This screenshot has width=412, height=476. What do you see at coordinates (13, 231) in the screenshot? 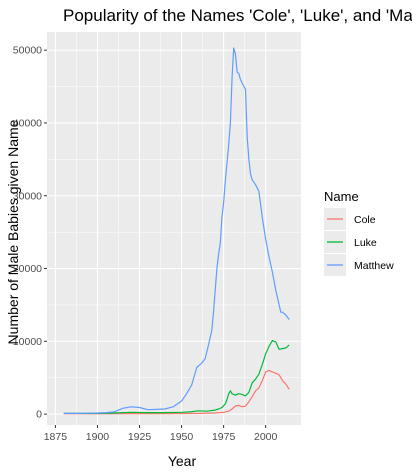
I see `y-axis-title: Number of Male Babies given Name` at bounding box center [13, 231].